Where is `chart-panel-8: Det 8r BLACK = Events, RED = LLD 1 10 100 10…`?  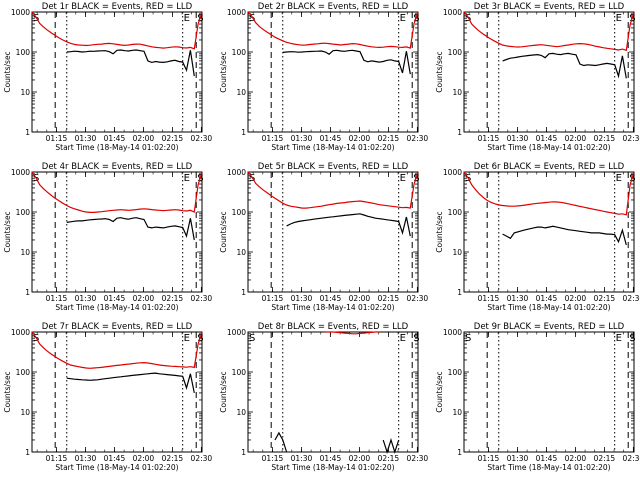
chart-panel-8: Det 8r BLACK = Events, RED = LLD 1 10 100 10… is located at coordinates (323, 397).